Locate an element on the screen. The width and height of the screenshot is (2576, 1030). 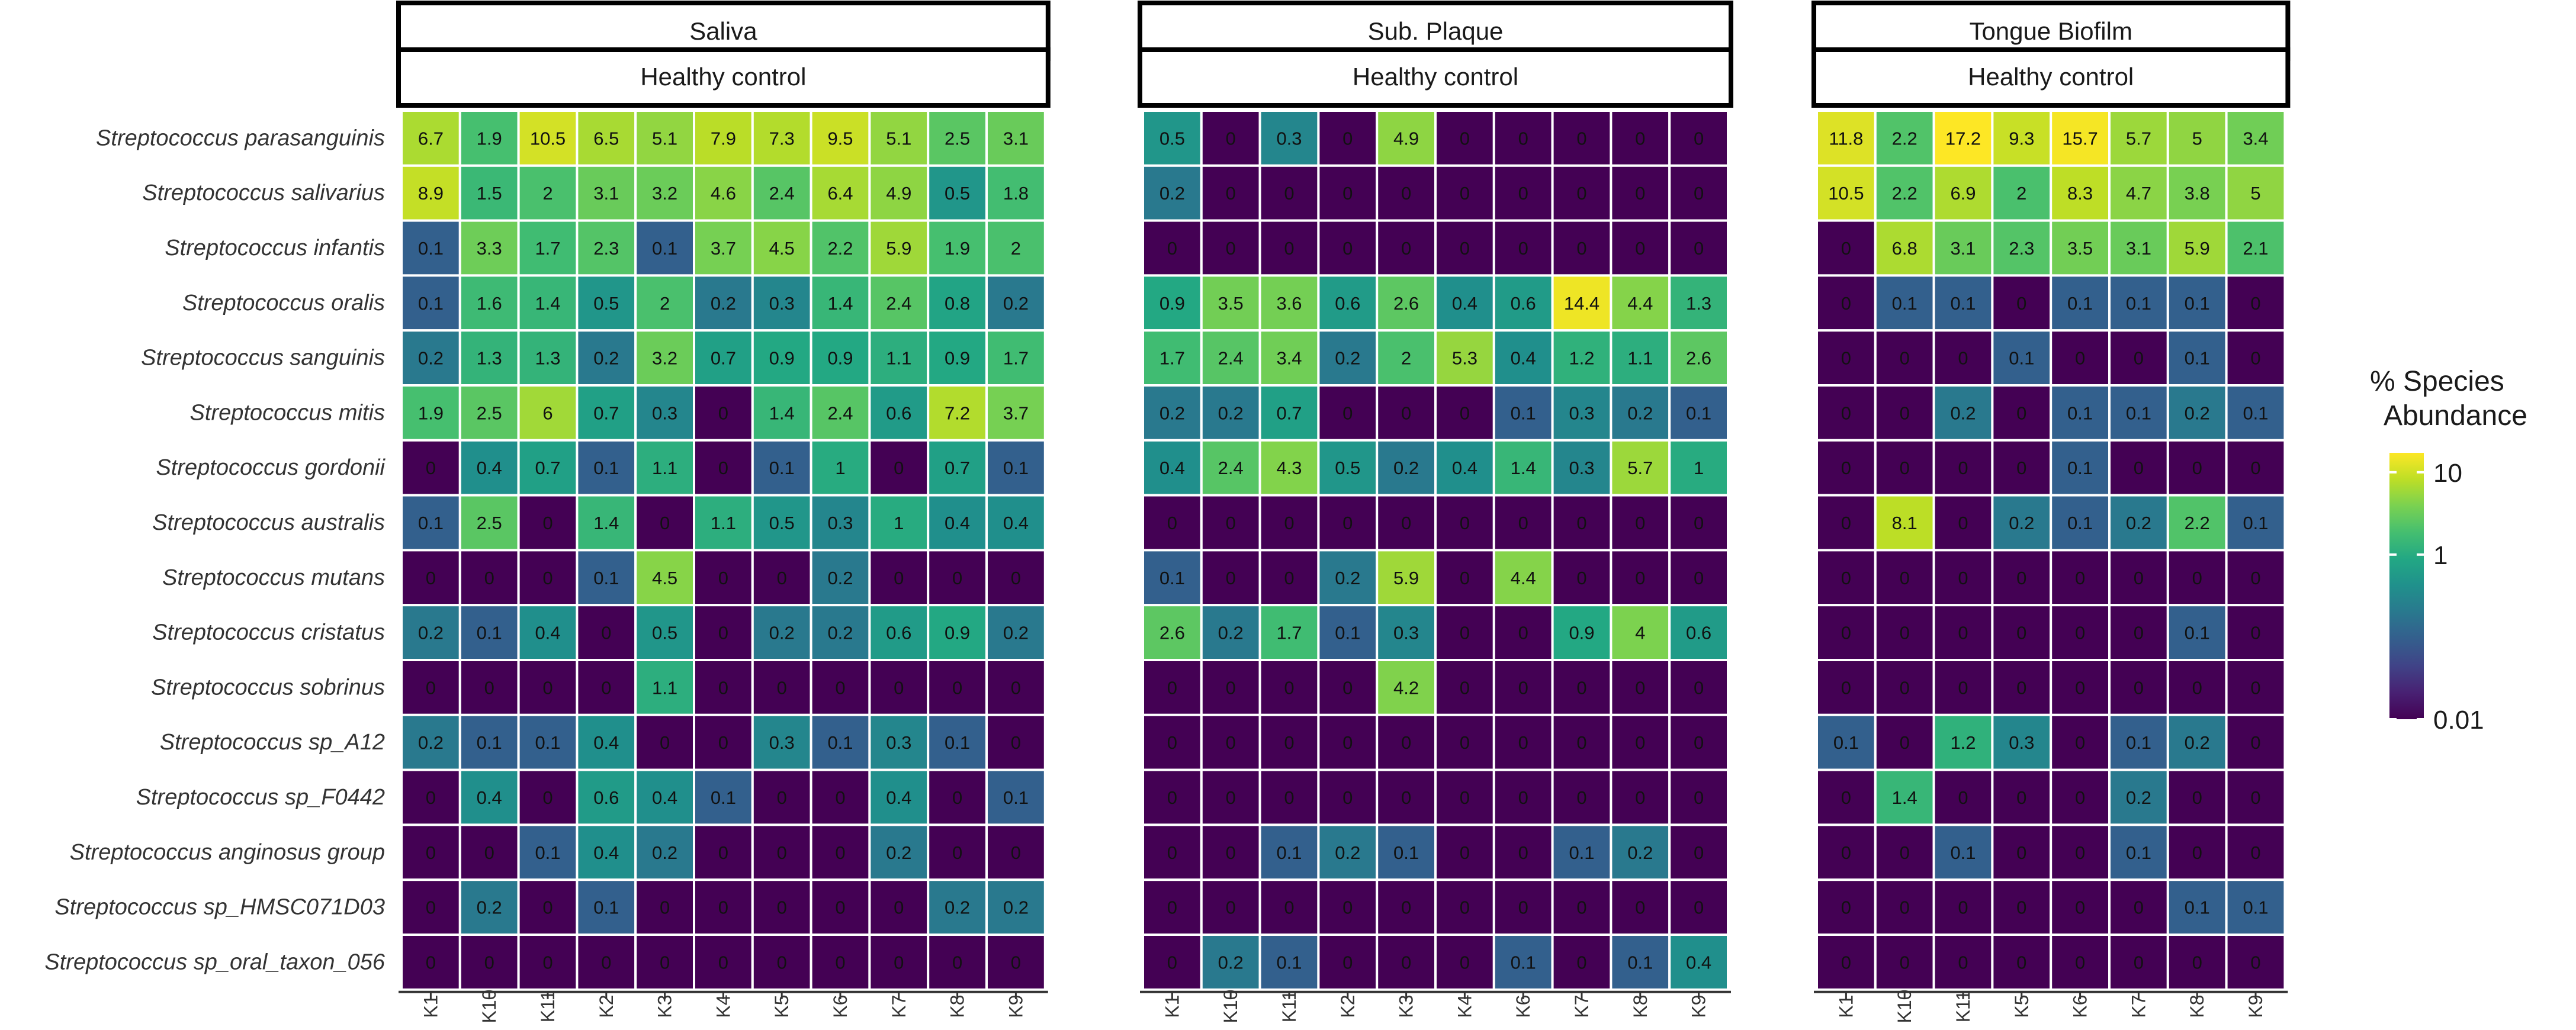
cell-value: 3.5 is located at coordinates (1231, 303).